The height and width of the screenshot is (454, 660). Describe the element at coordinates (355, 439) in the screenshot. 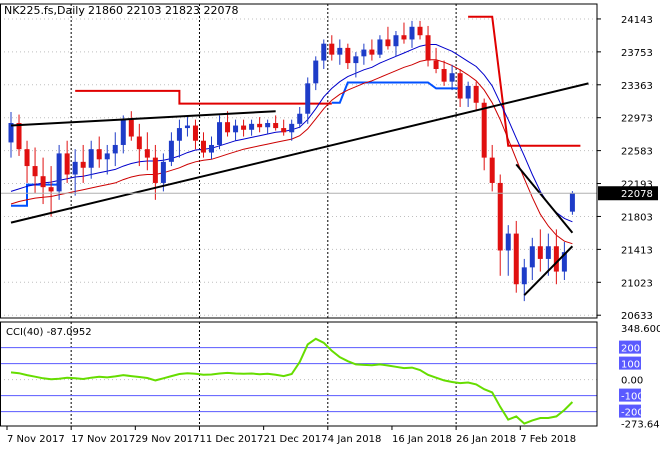

I see `x-tick-label: 4 Jan 2018` at that location.